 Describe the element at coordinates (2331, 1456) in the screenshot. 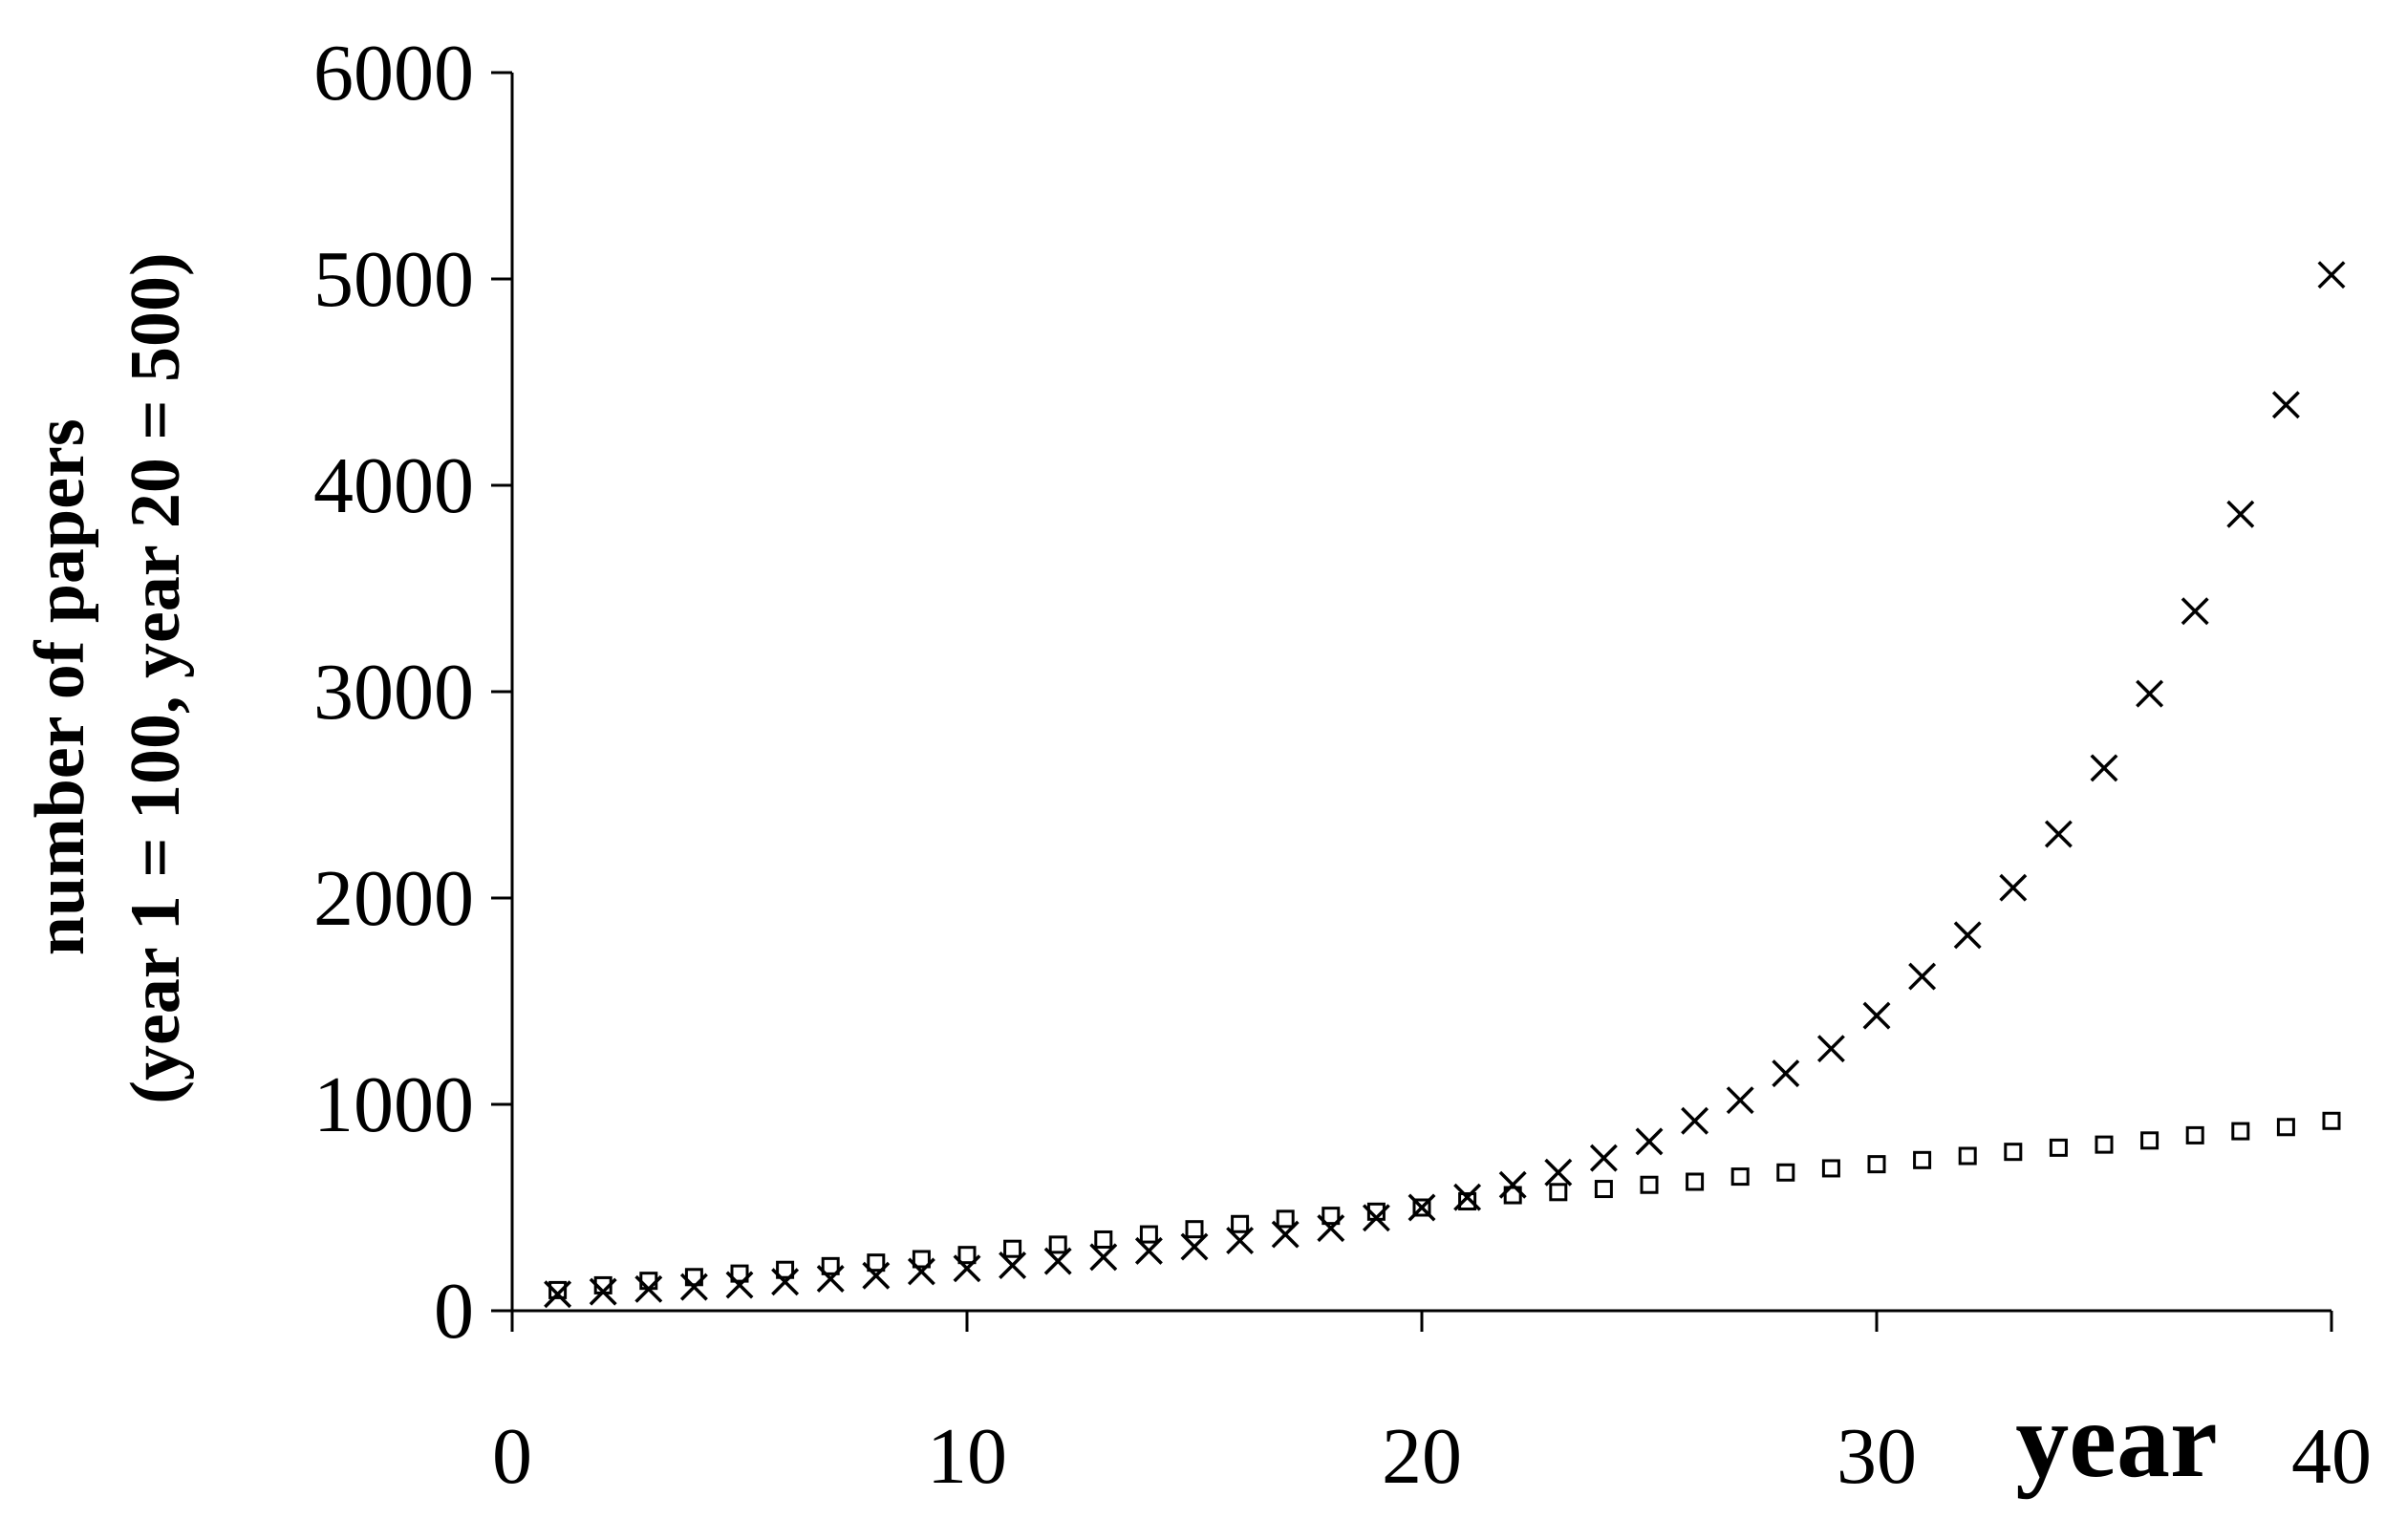

I see `x-tick-label: 40` at that location.